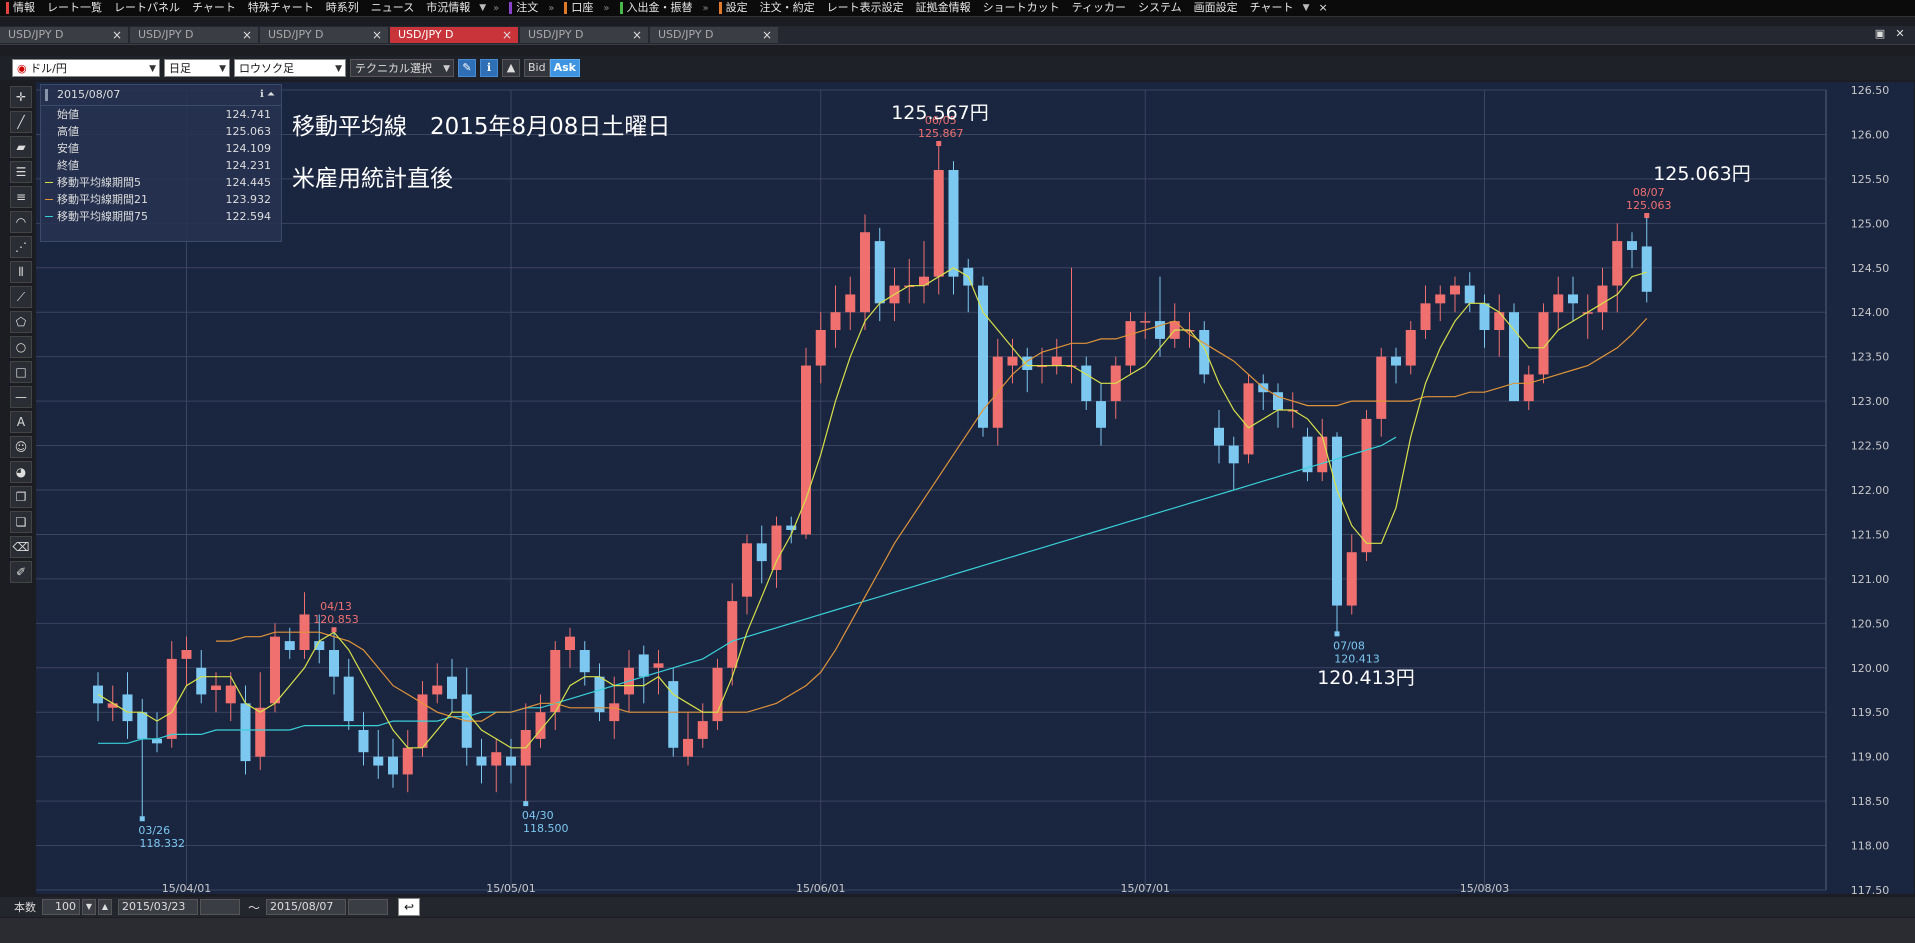  I want to click on menu-item: 時系列, so click(342, 8).